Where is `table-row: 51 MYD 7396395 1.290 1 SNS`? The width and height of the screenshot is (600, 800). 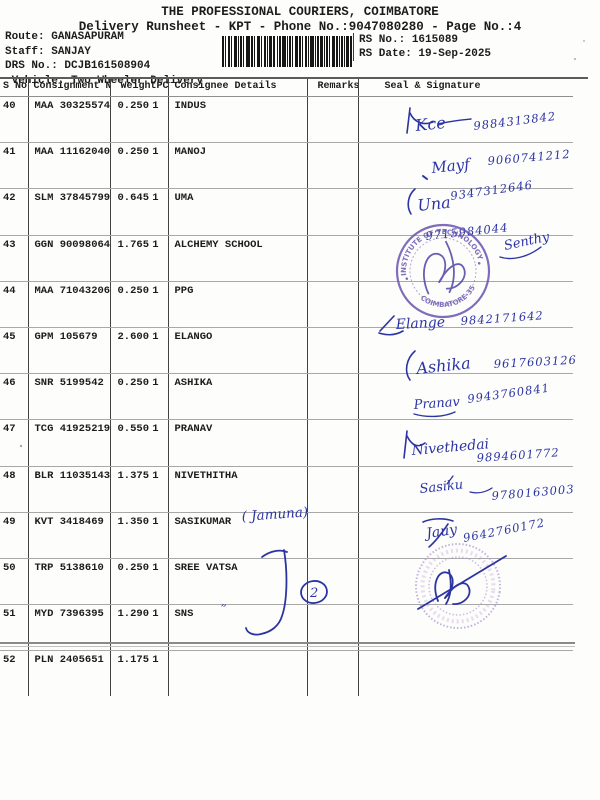
table-row: 51 MYD 7396395 1.290 1 SNS is located at coordinates (286, 628).